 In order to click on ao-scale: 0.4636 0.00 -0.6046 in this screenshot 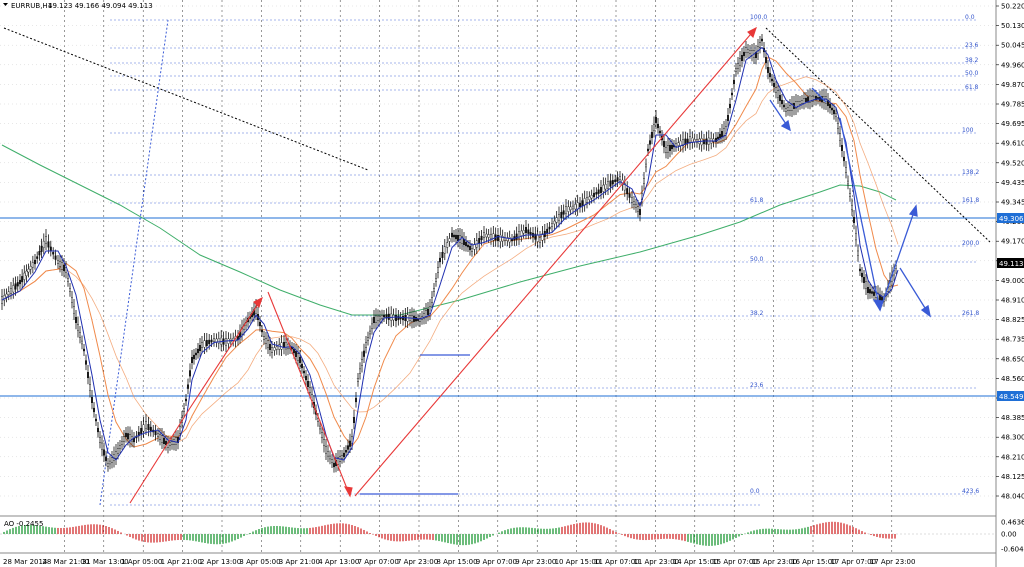, I will do `click(1012, 536)`.